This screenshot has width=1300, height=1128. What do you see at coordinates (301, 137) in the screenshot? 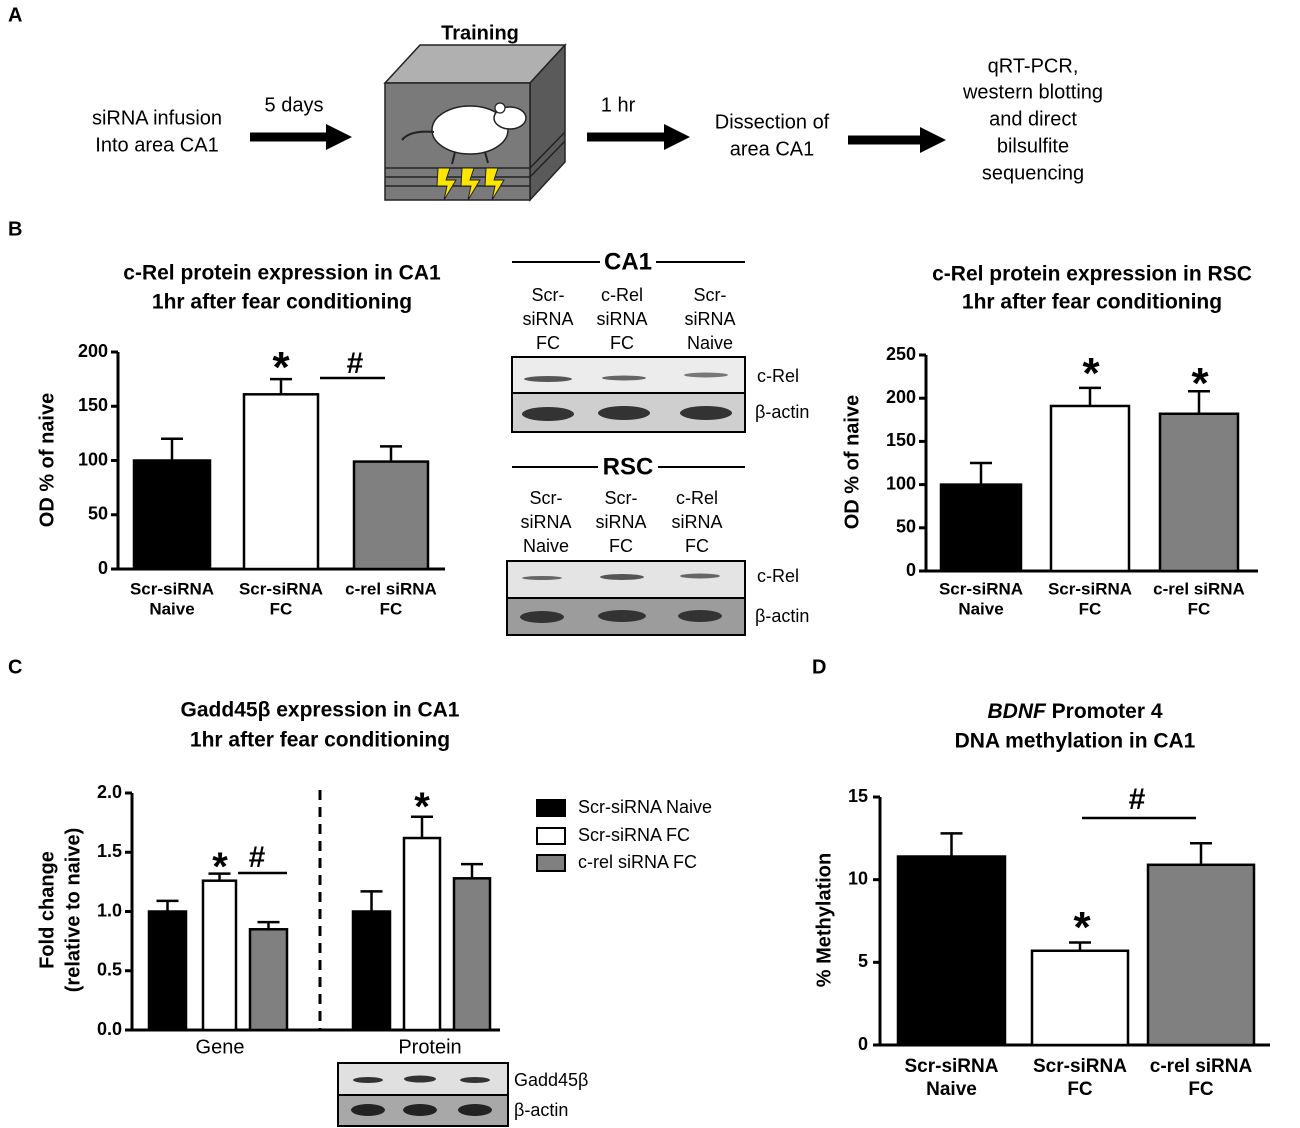
I see `arrow` at bounding box center [301, 137].